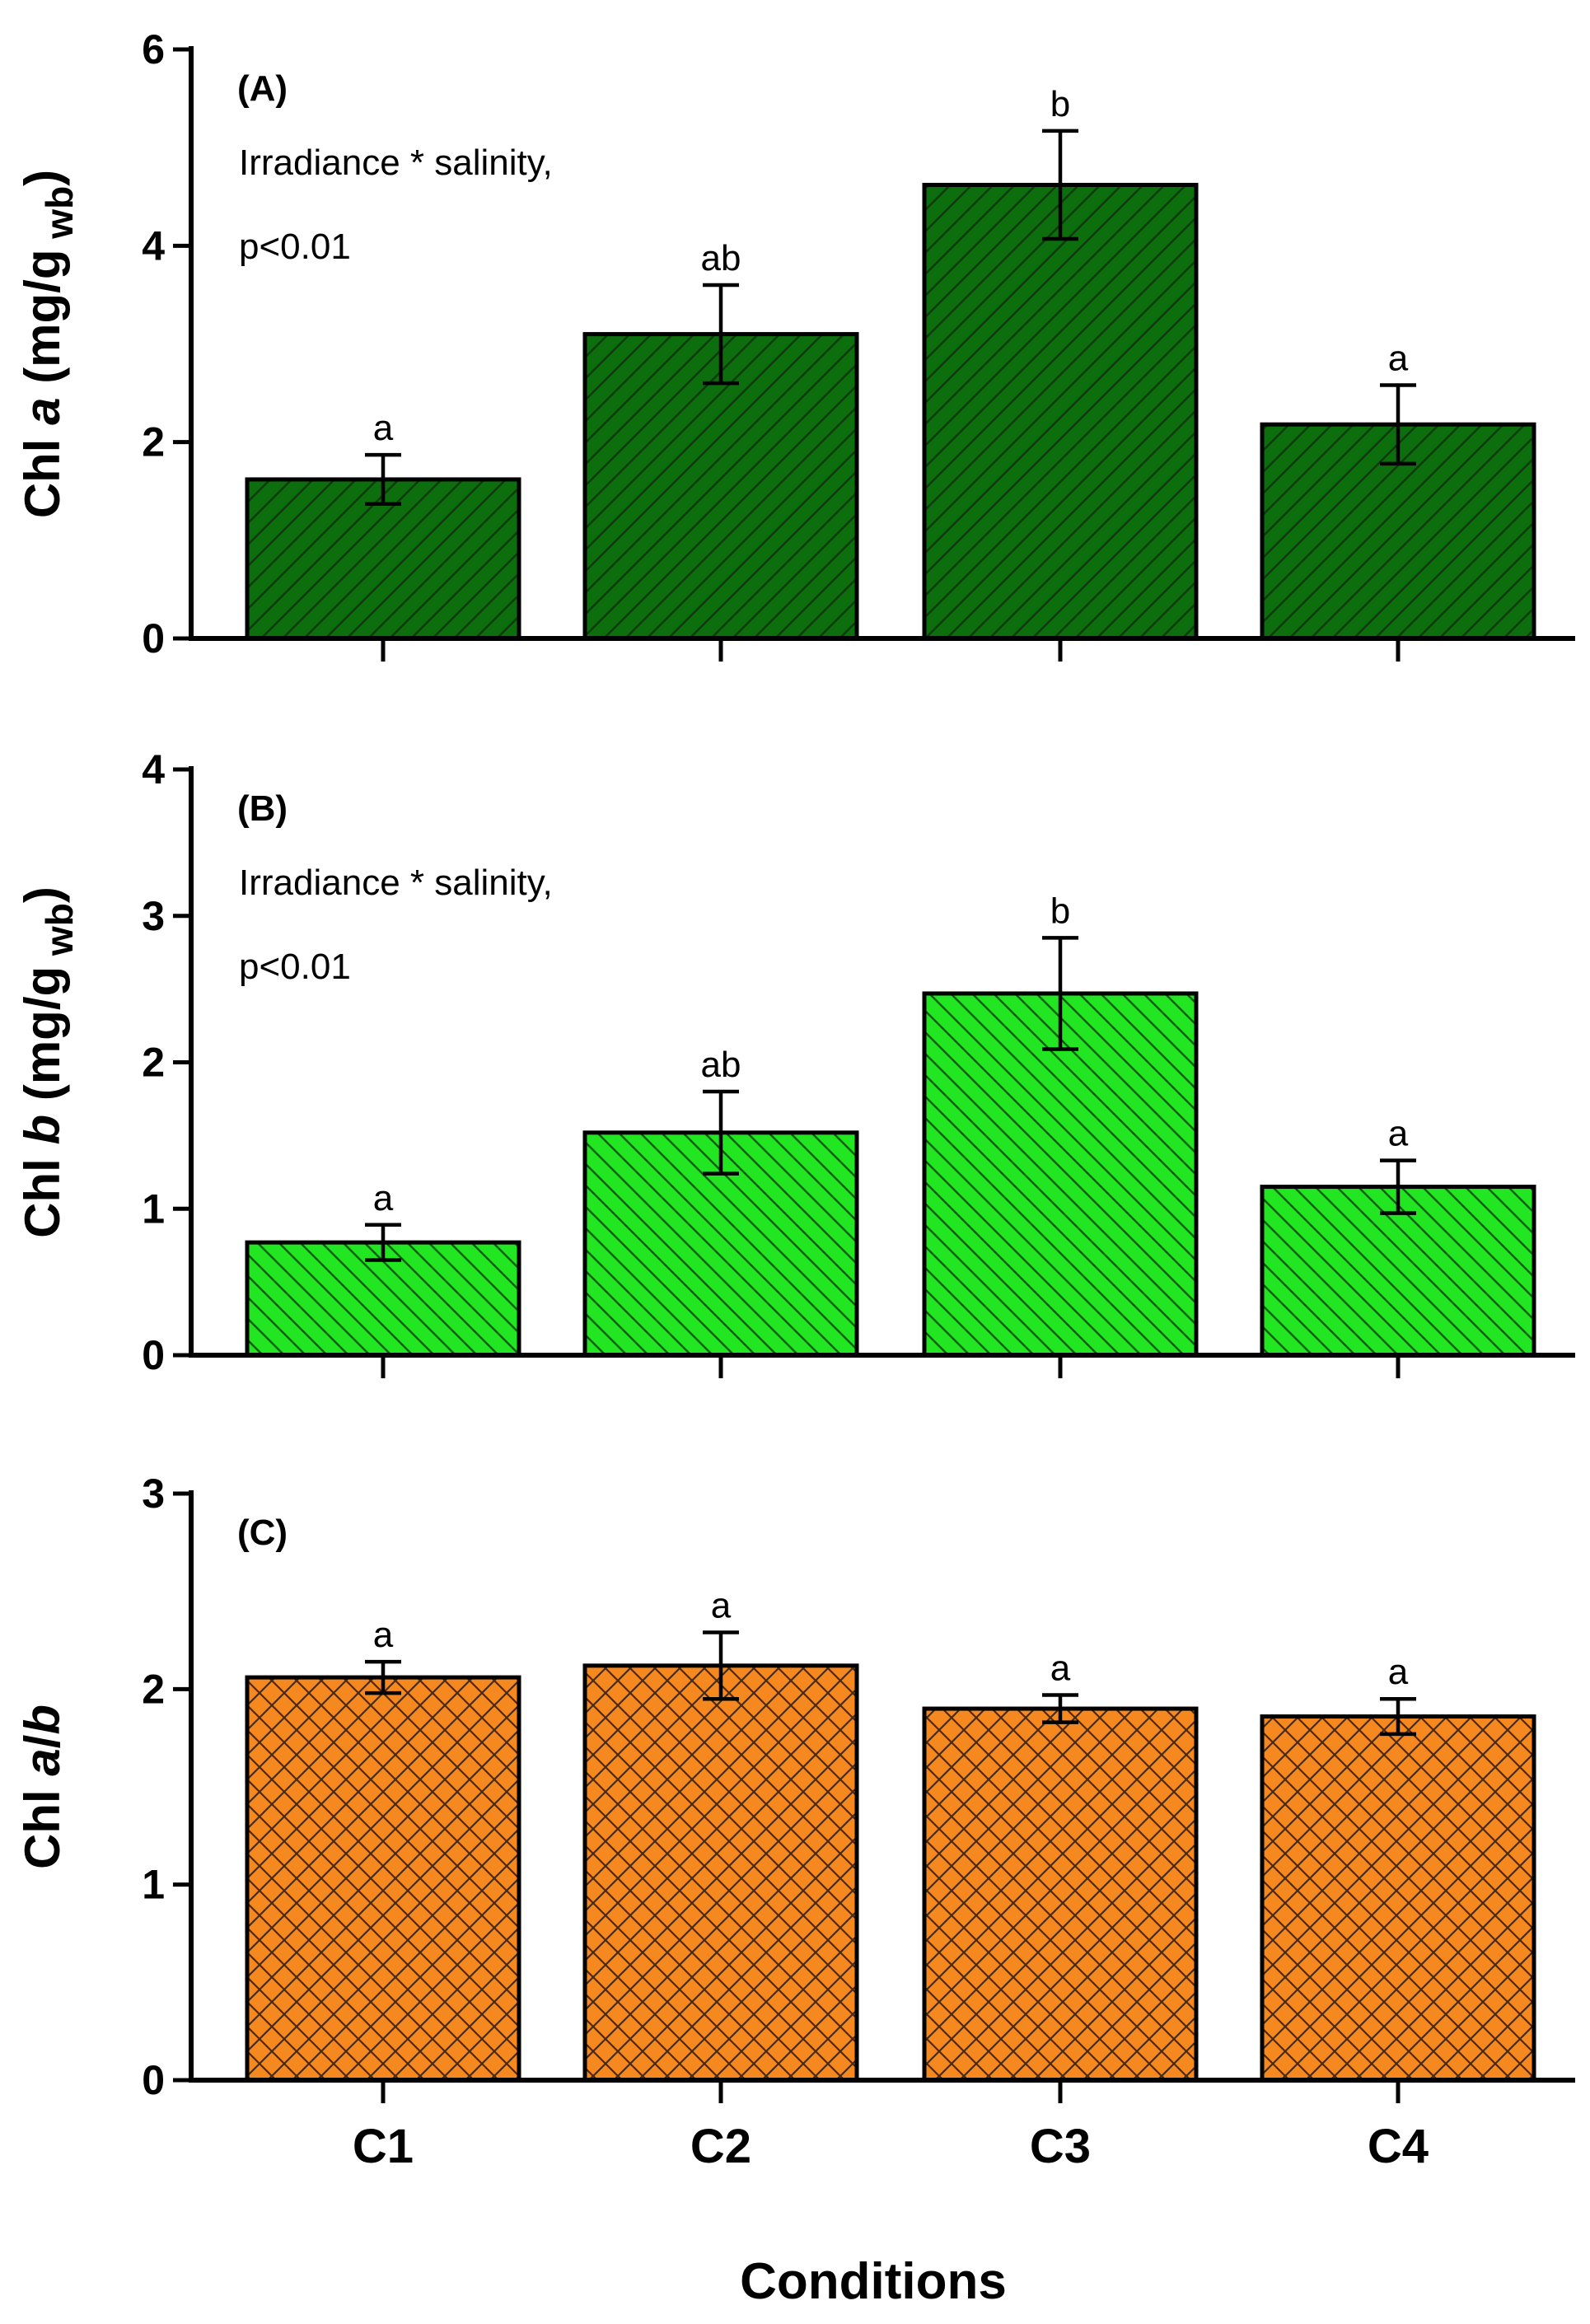 The image size is (1590, 2324). I want to click on panel-label: (B), so click(262, 808).